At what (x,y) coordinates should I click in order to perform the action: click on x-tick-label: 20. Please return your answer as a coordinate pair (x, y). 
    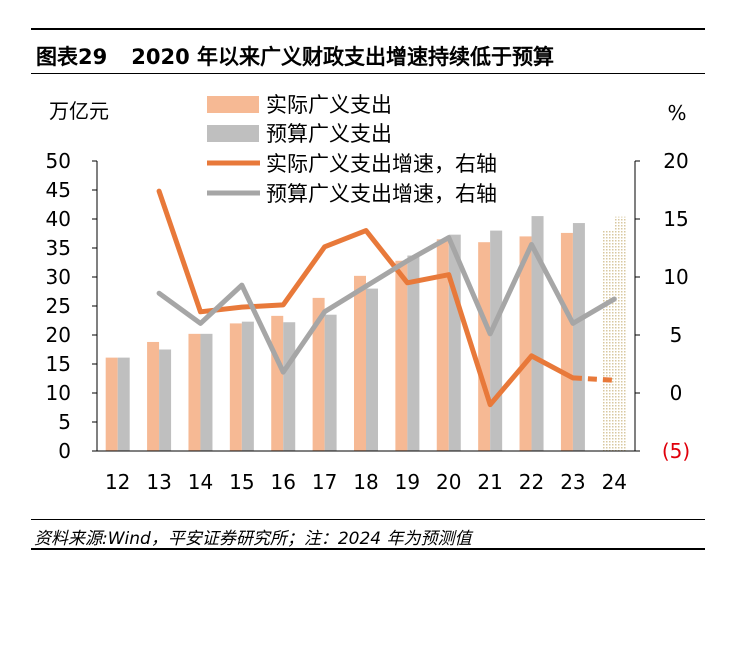
    Looking at the image, I should click on (448, 482).